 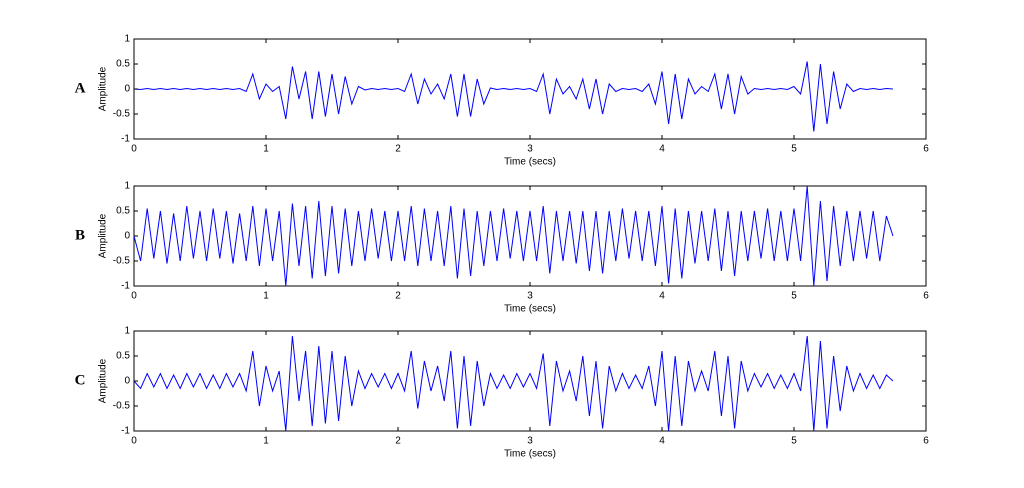 I want to click on panel-letter: B, so click(x=80, y=235).